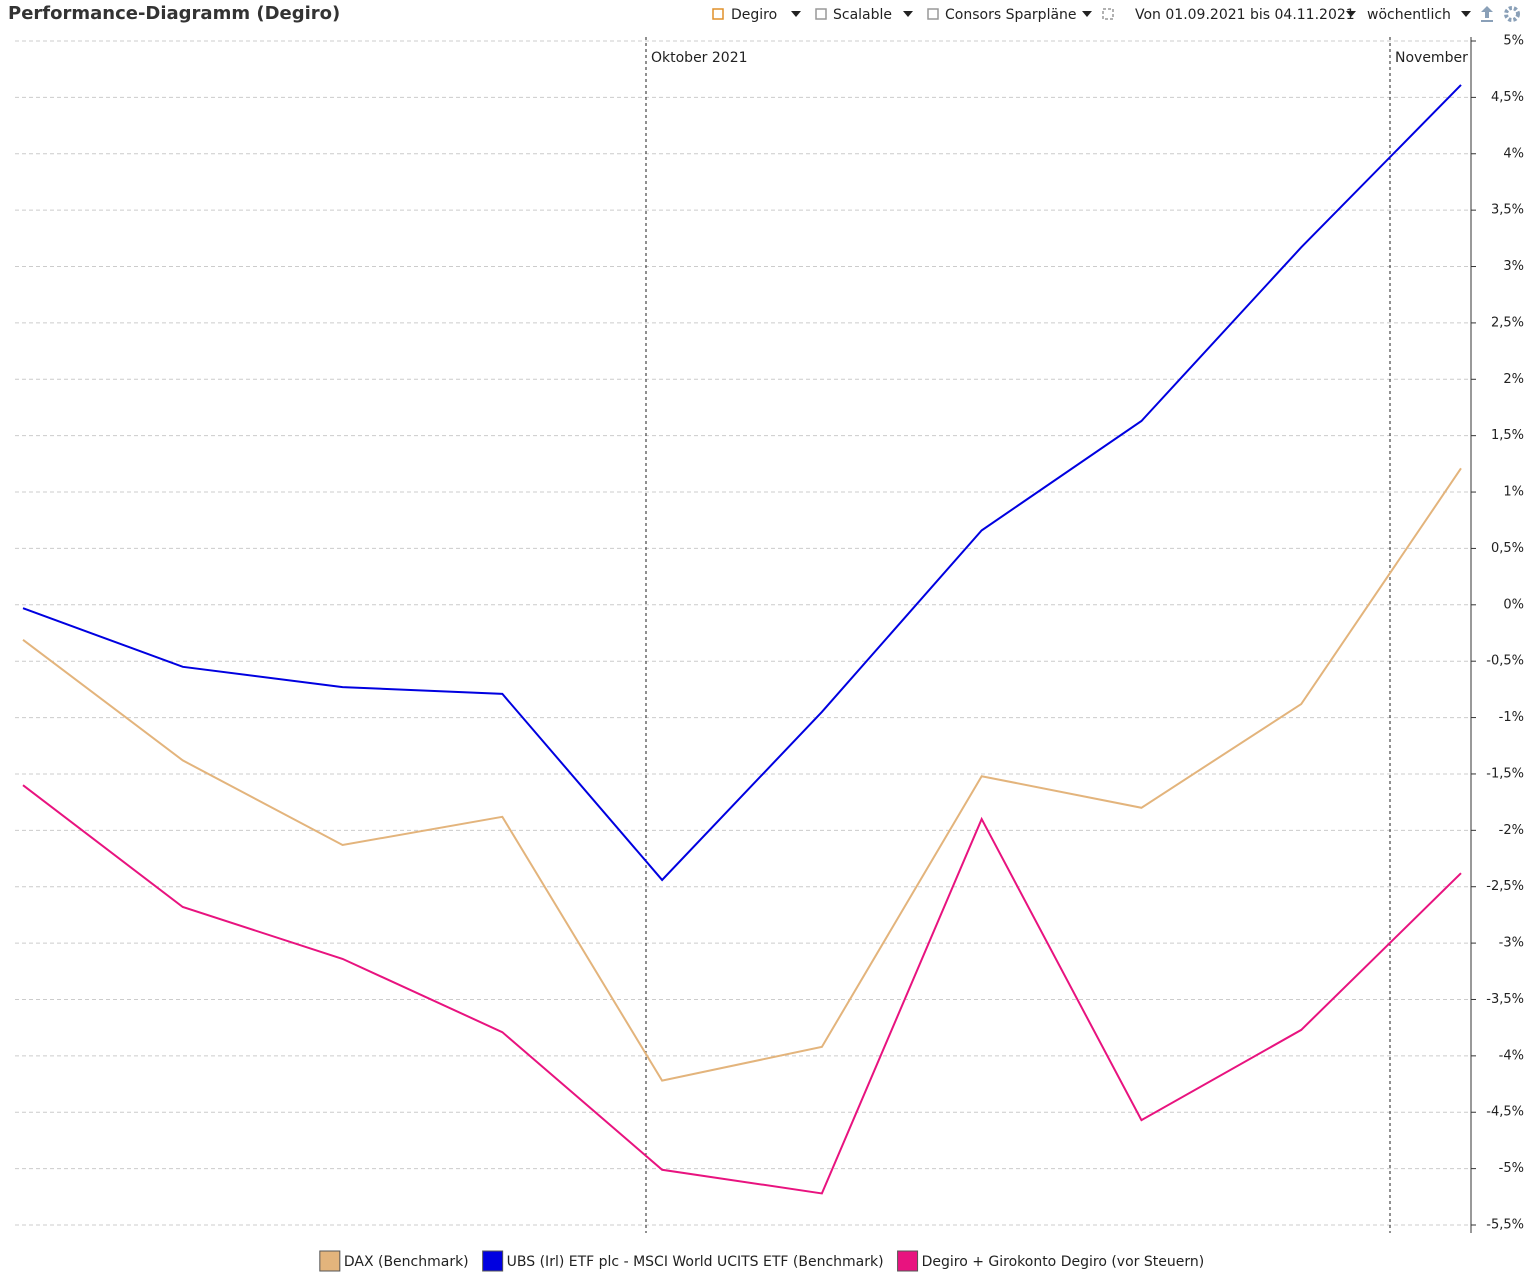 The height and width of the screenshot is (1277, 1528). I want to click on y-tick-label: 3%, so click(1513, 266).